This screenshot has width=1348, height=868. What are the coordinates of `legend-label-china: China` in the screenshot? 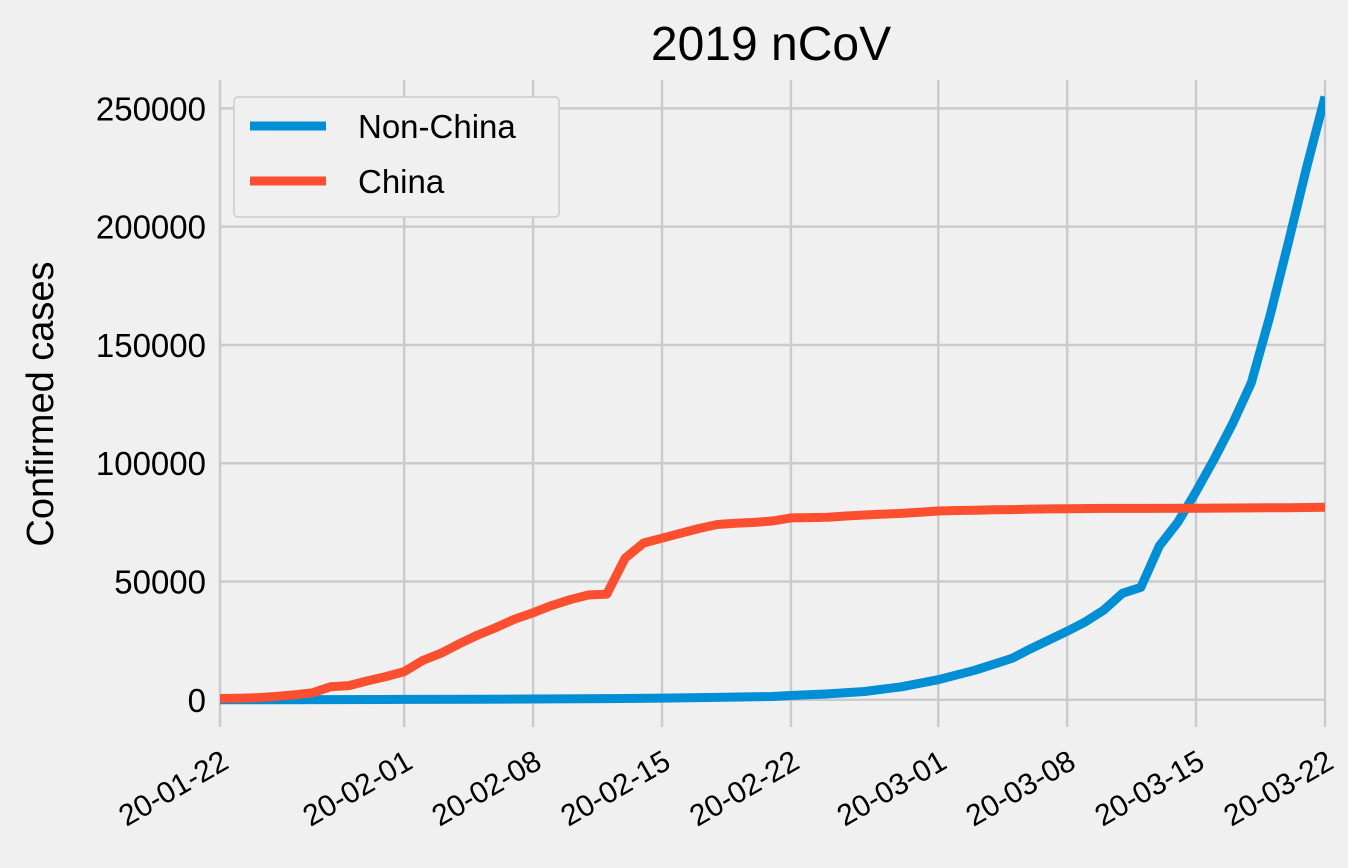 It's located at (401, 181).